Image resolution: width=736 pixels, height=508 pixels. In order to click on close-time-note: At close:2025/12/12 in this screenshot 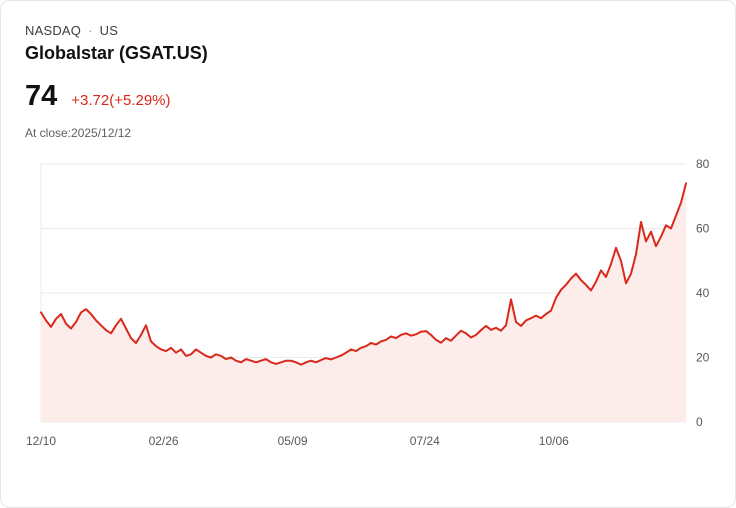, I will do `click(78, 133)`.